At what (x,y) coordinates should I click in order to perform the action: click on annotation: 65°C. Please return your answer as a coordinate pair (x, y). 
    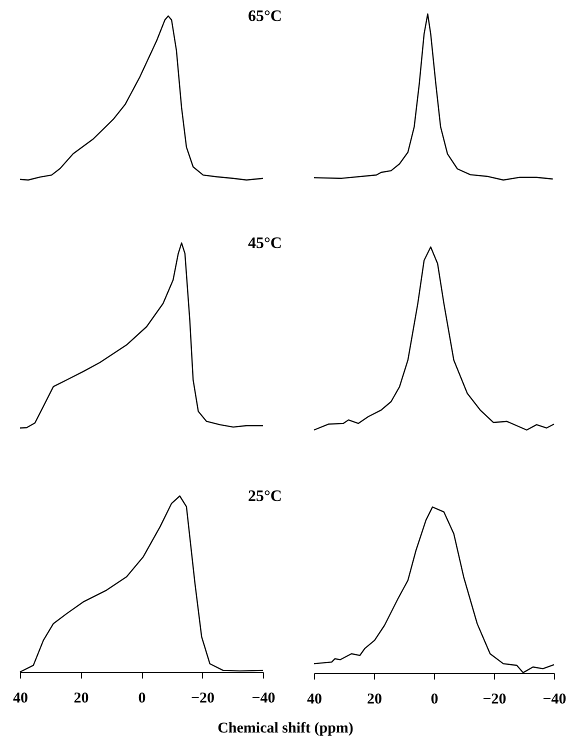
    Looking at the image, I should click on (265, 16).